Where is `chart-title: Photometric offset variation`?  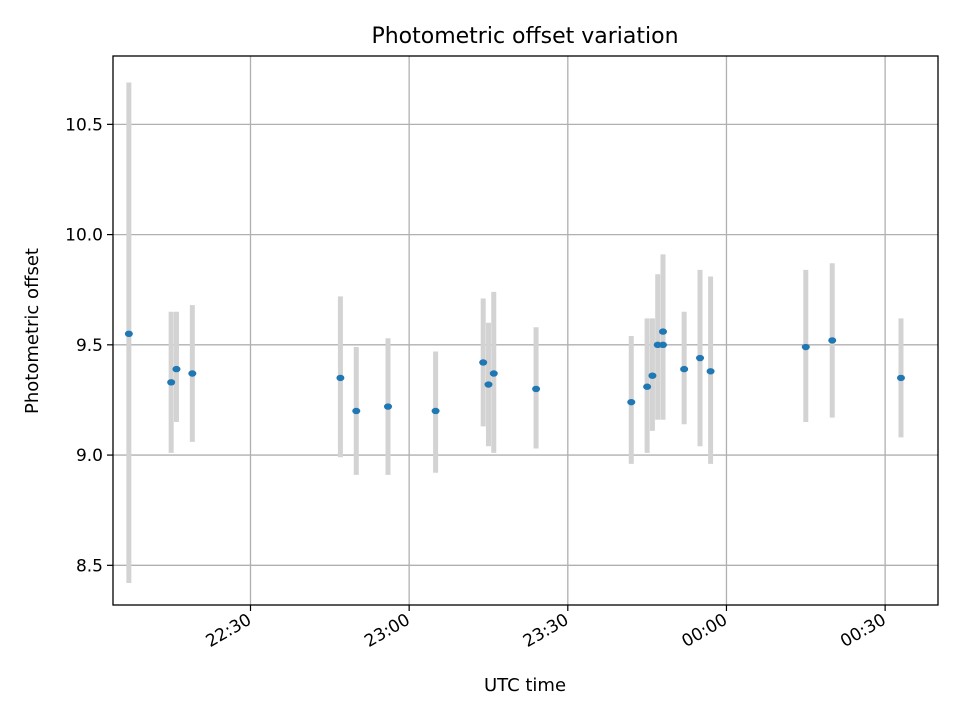 chart-title: Photometric offset variation is located at coordinates (524, 36).